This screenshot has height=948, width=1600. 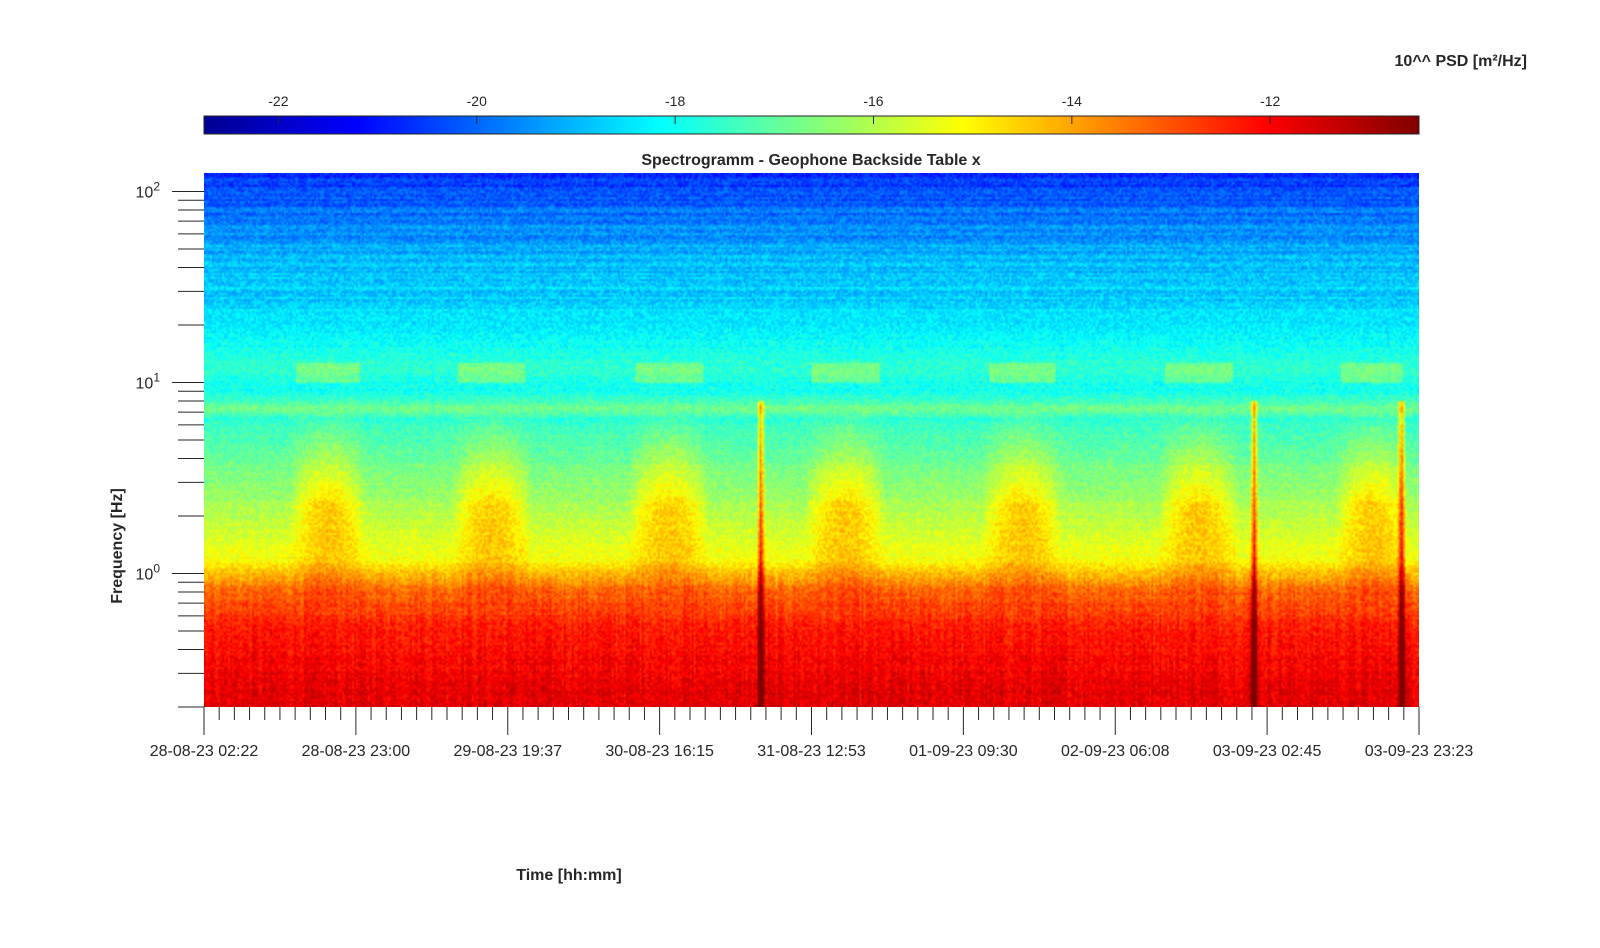 What do you see at coordinates (963, 751) in the screenshot?
I see `x-tick-label: 01-09-23 09:30` at bounding box center [963, 751].